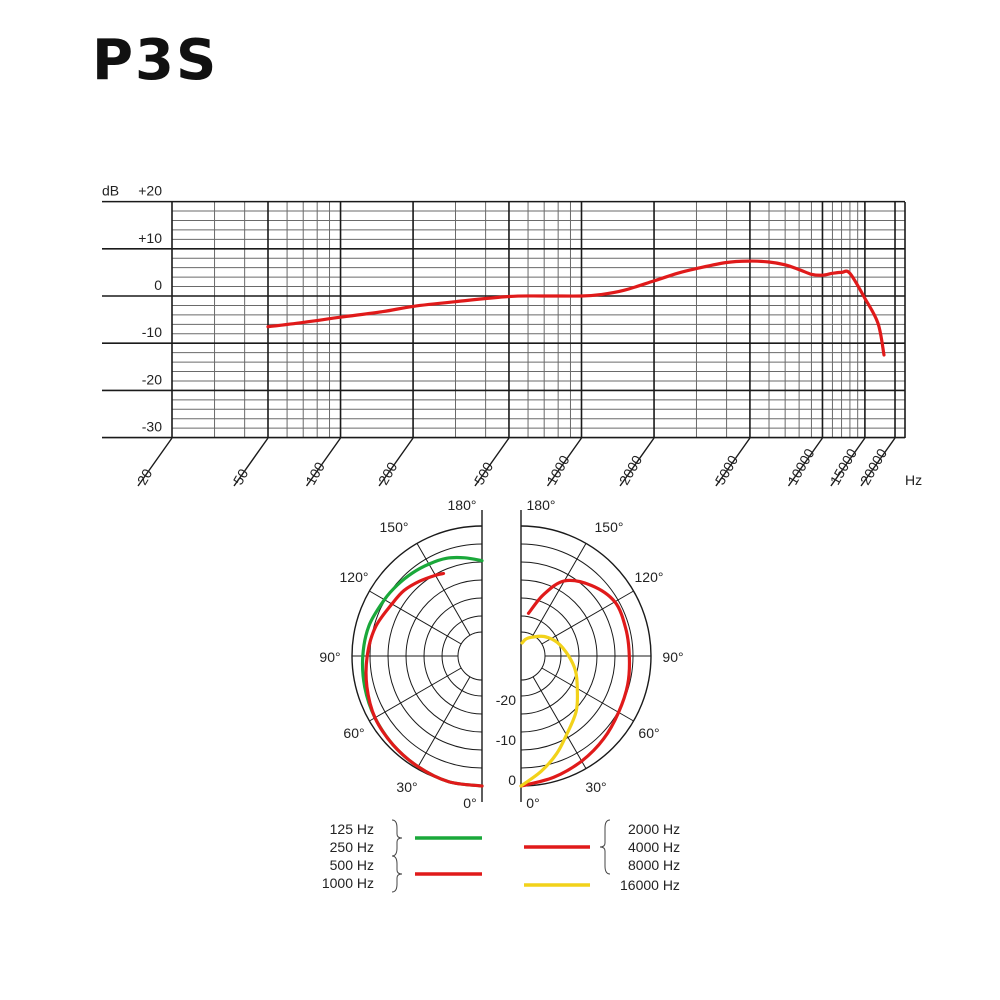 Image resolution: width=1000 pixels, height=1000 pixels. Describe the element at coordinates (506, 740) in the screenshot. I see `polar-radial-label: -10` at that location.